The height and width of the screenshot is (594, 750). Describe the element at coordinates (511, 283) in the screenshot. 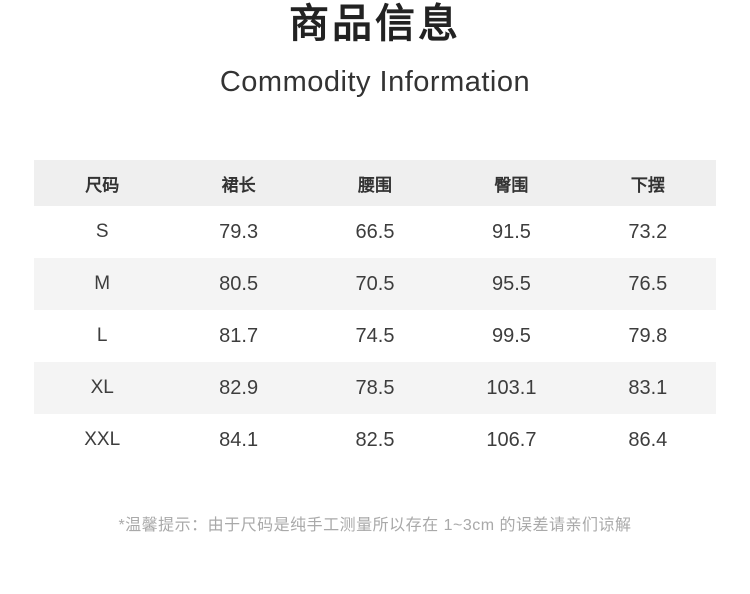

I see `table-cell-hip: 95.5` at that location.